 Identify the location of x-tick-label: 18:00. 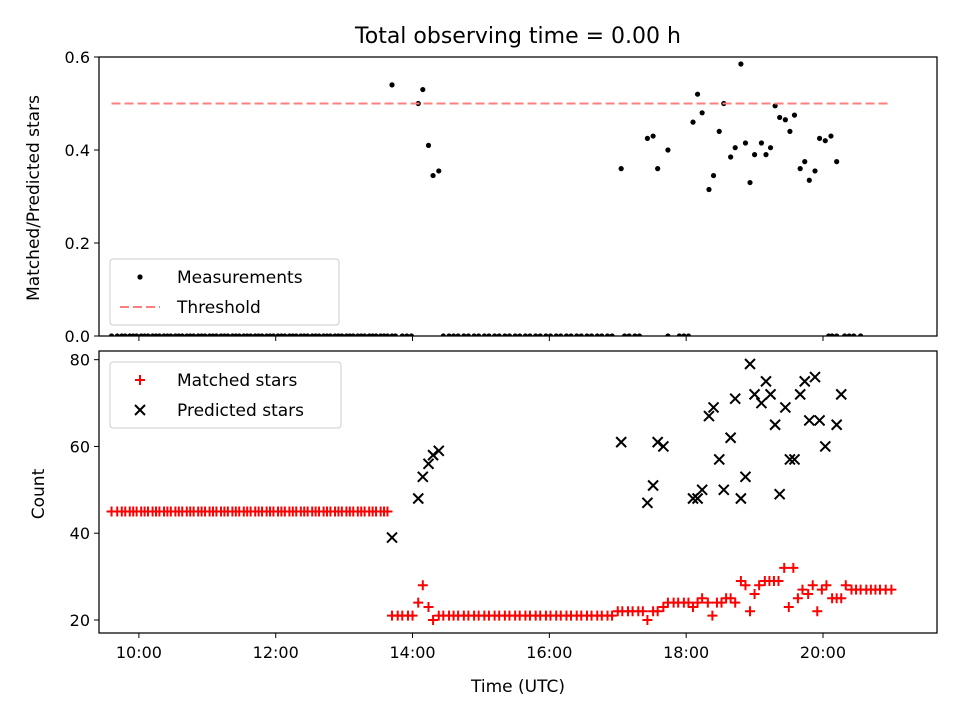
(686, 652).